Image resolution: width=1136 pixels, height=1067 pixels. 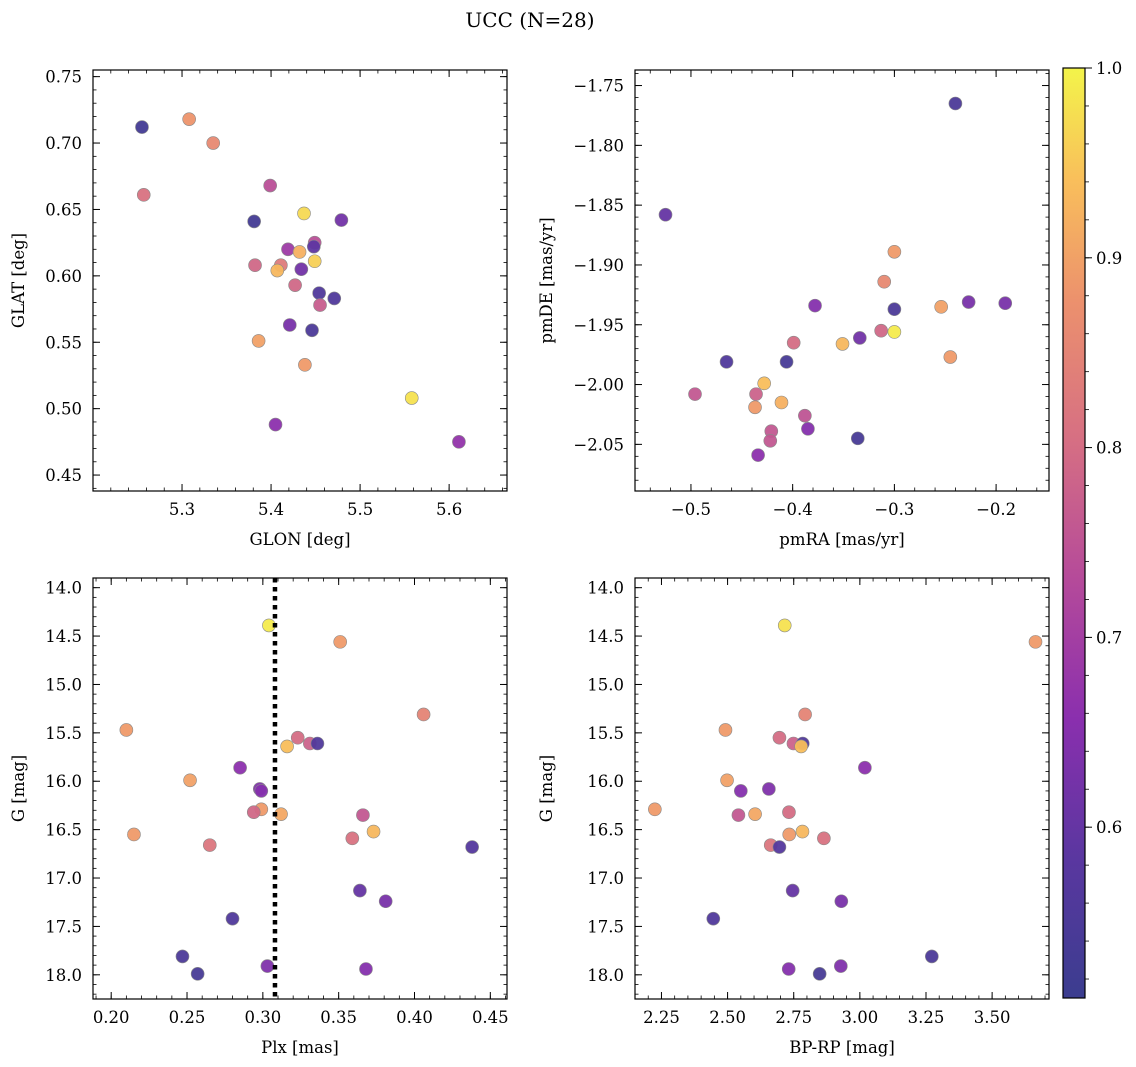 I want to click on y-tick-label: −1.85, so click(x=598, y=205).